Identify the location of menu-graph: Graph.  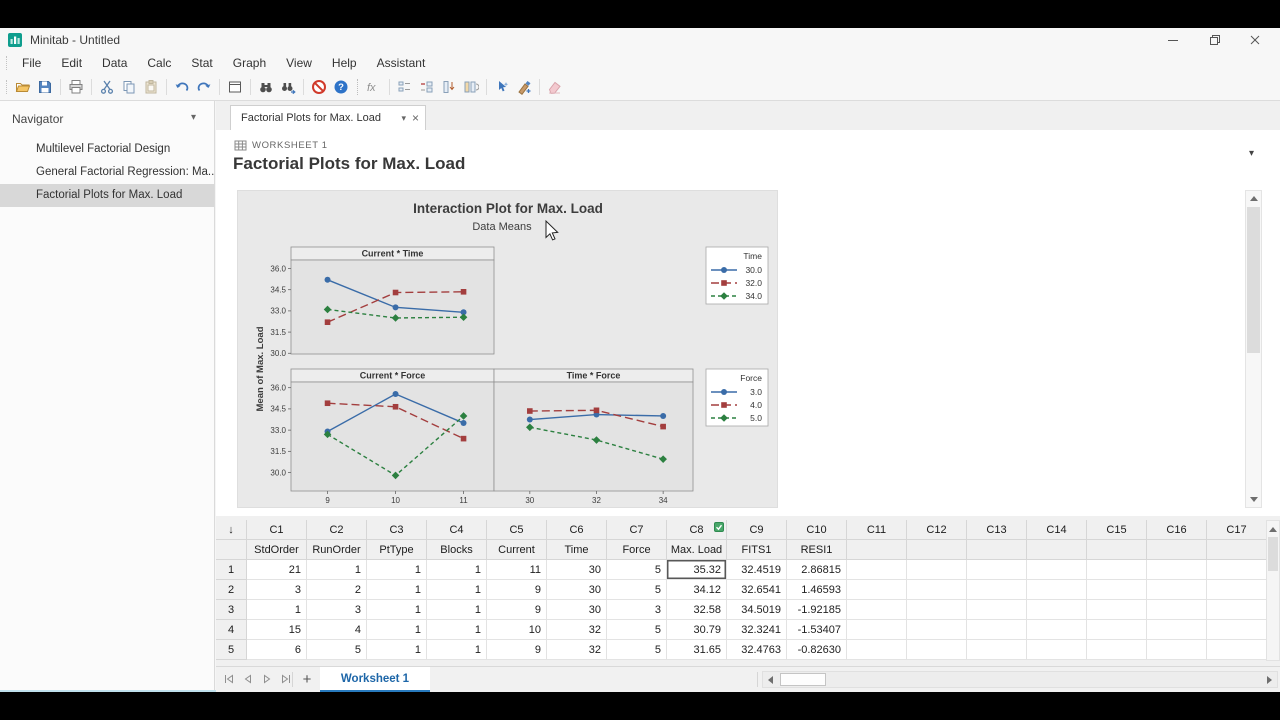
(249, 63).